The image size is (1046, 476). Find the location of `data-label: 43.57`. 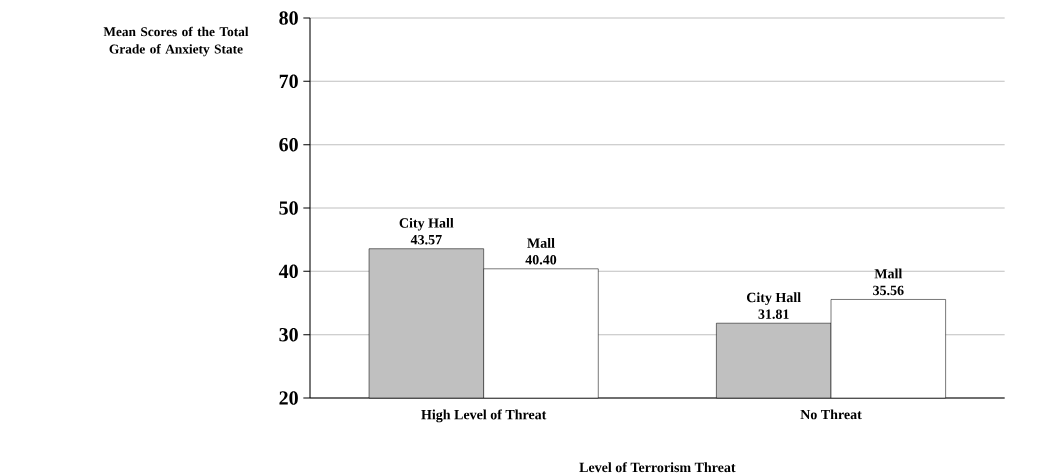

data-label: 43.57 is located at coordinates (426, 240).